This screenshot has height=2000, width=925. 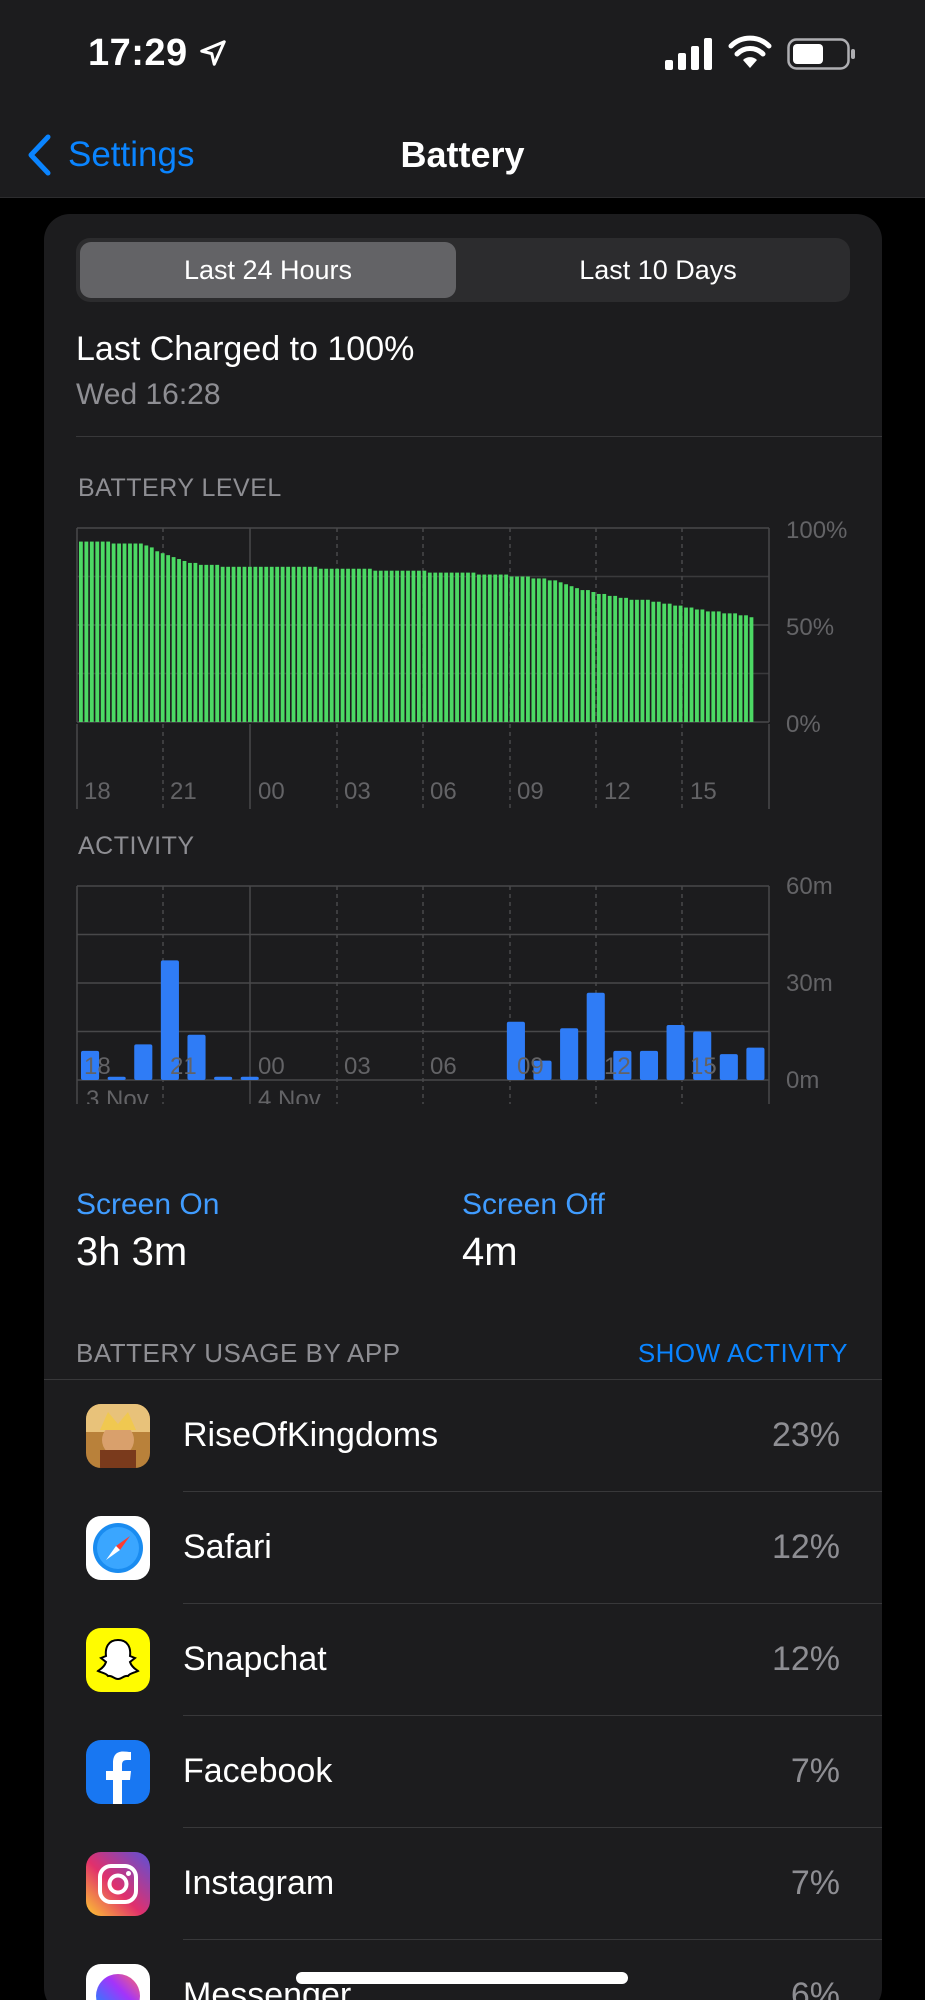 What do you see at coordinates (815, 1771) in the screenshot?
I see `app-percent: 7%` at bounding box center [815, 1771].